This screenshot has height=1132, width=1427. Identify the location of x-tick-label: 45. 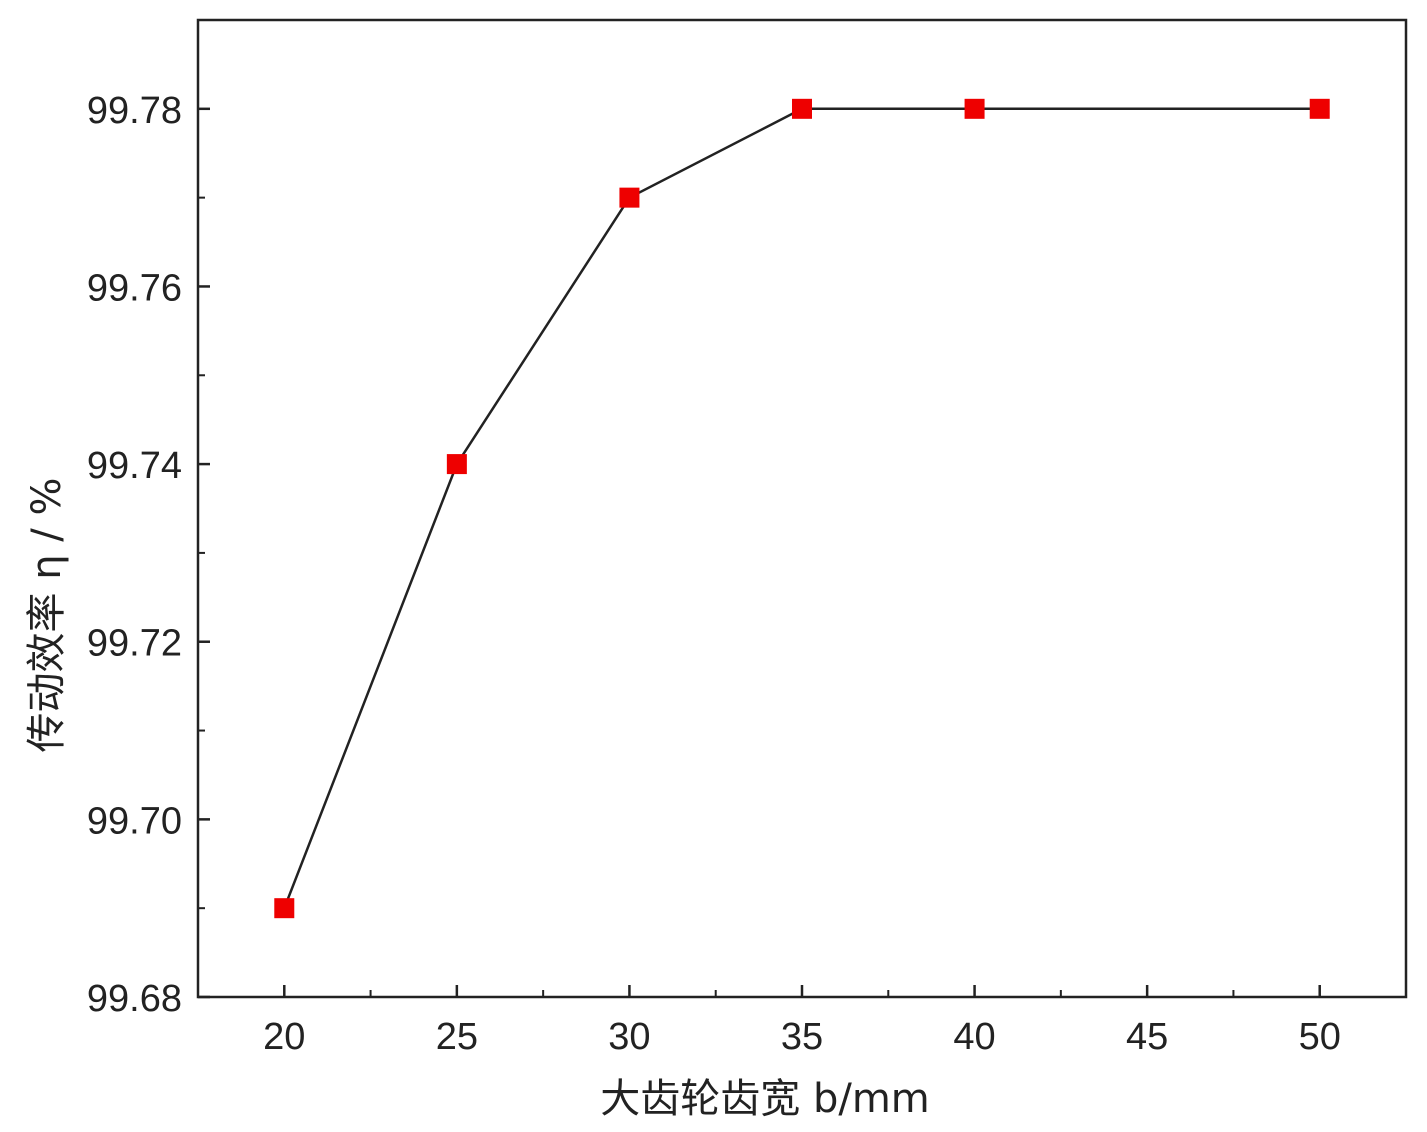
(1147, 1037).